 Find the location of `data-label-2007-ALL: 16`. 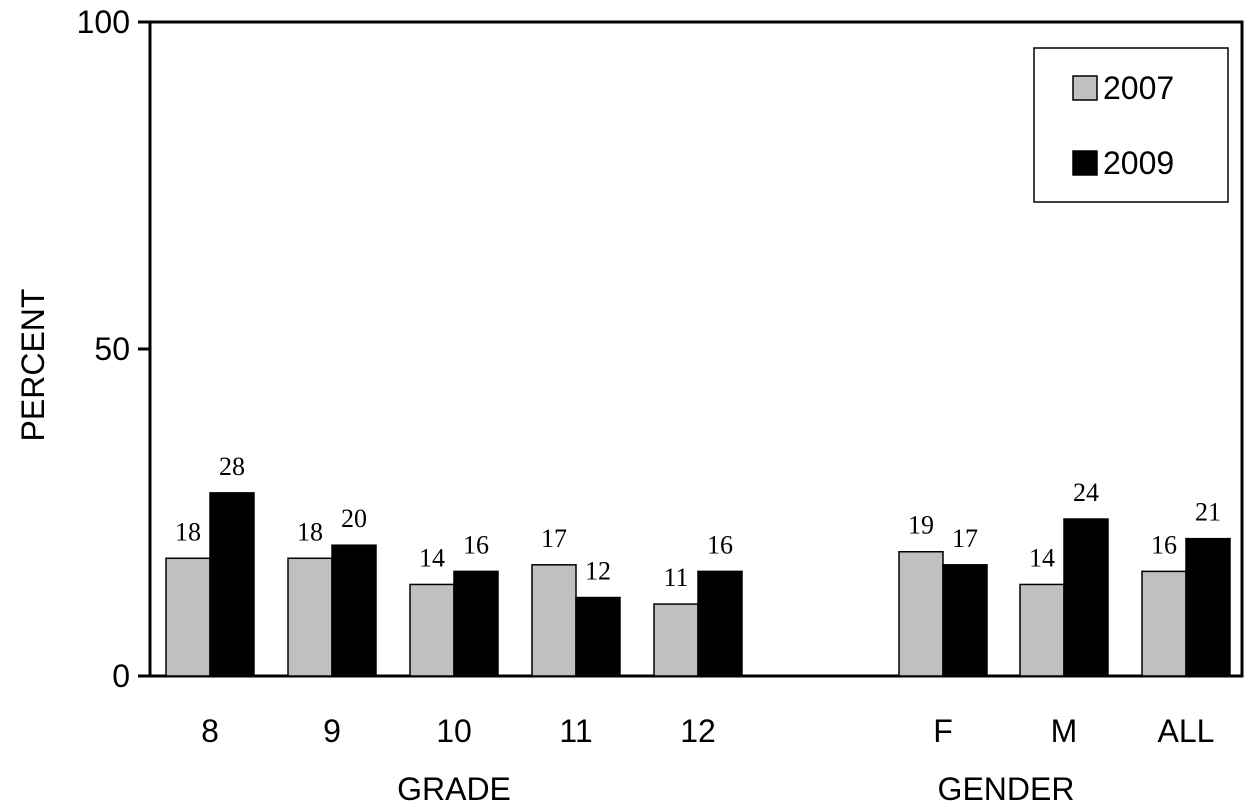

data-label-2007-ALL: 16 is located at coordinates (1164, 544).